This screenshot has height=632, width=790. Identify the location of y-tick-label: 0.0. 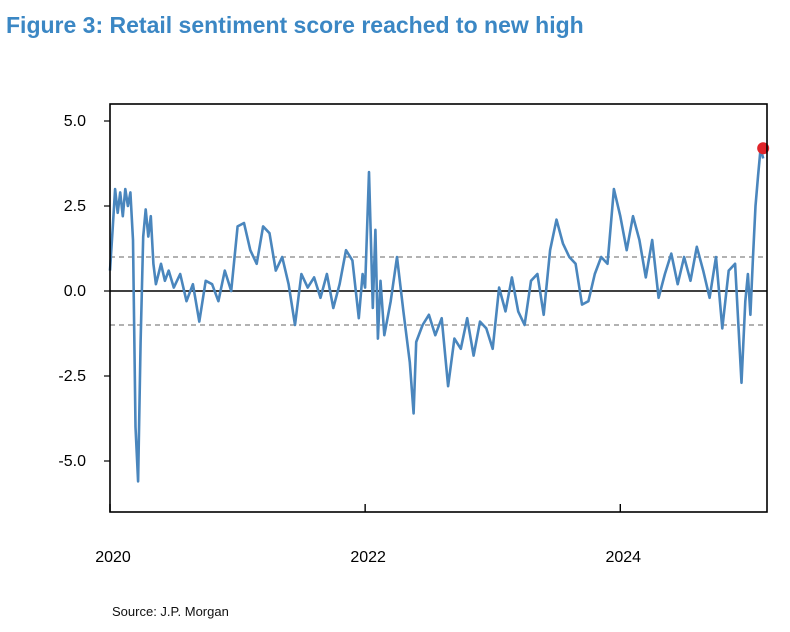
(75, 291).